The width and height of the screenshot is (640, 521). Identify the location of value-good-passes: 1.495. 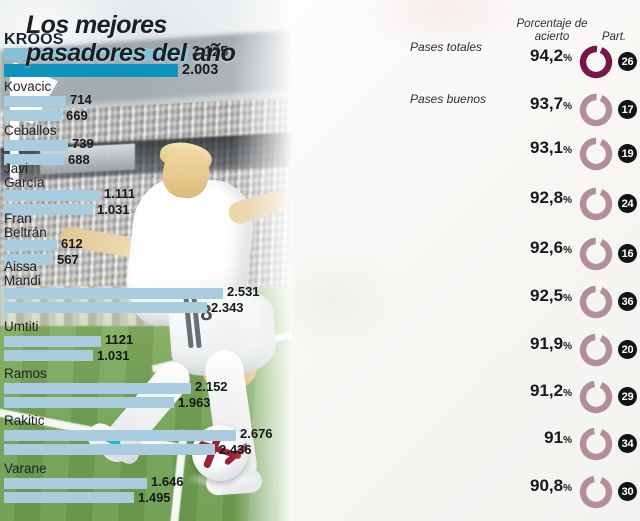
(154, 497).